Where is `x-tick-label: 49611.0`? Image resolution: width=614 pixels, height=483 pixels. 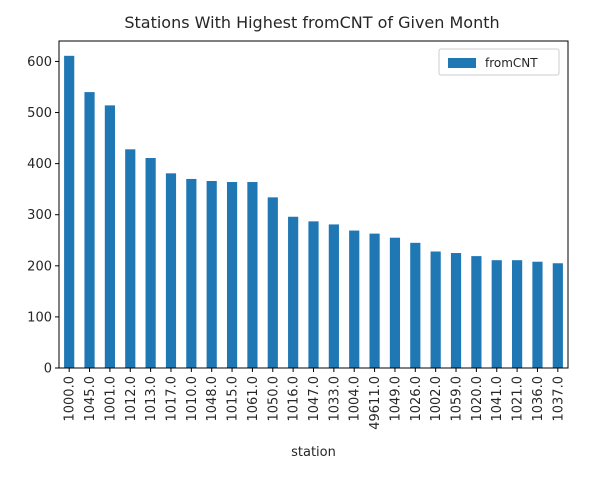
x-tick-label: 49611.0 is located at coordinates (375, 403).